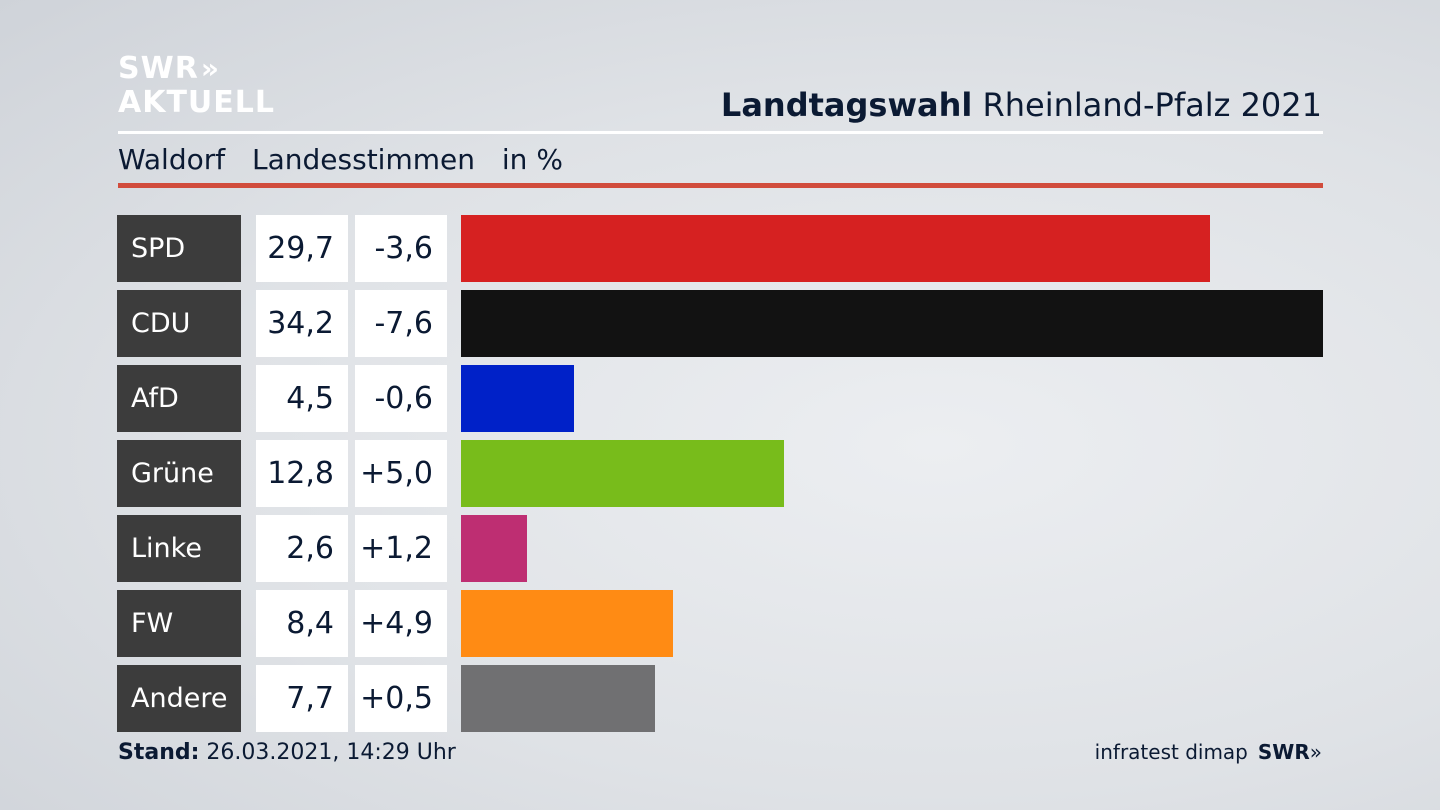  What do you see at coordinates (179, 323) in the screenshot?
I see `party-label: CDU` at bounding box center [179, 323].